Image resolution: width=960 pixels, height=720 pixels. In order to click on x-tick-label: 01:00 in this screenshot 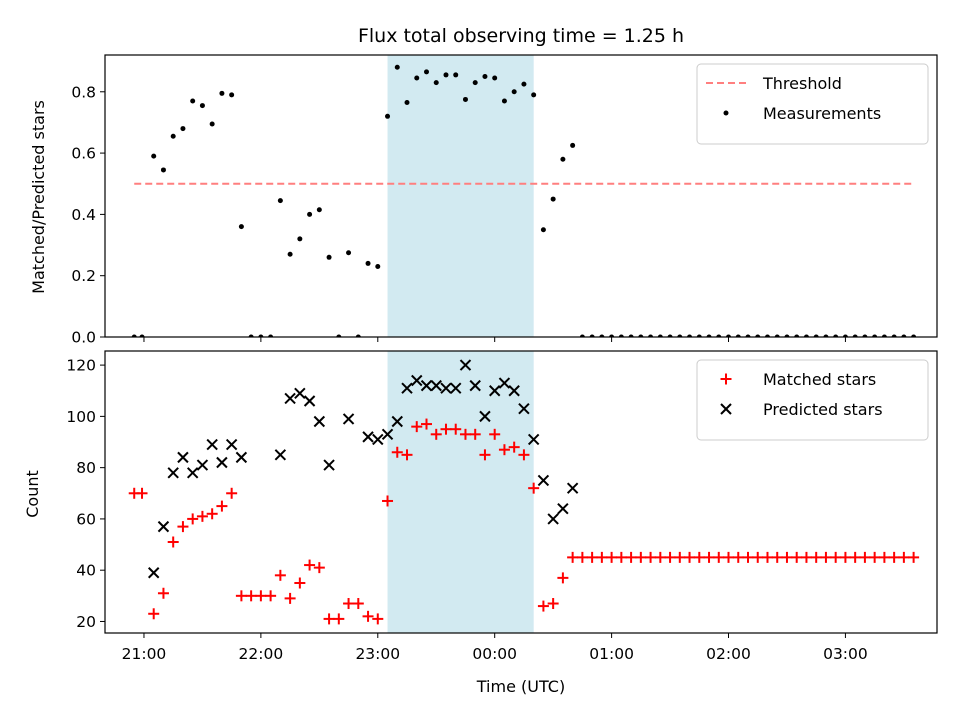, I will do `click(611, 654)`.